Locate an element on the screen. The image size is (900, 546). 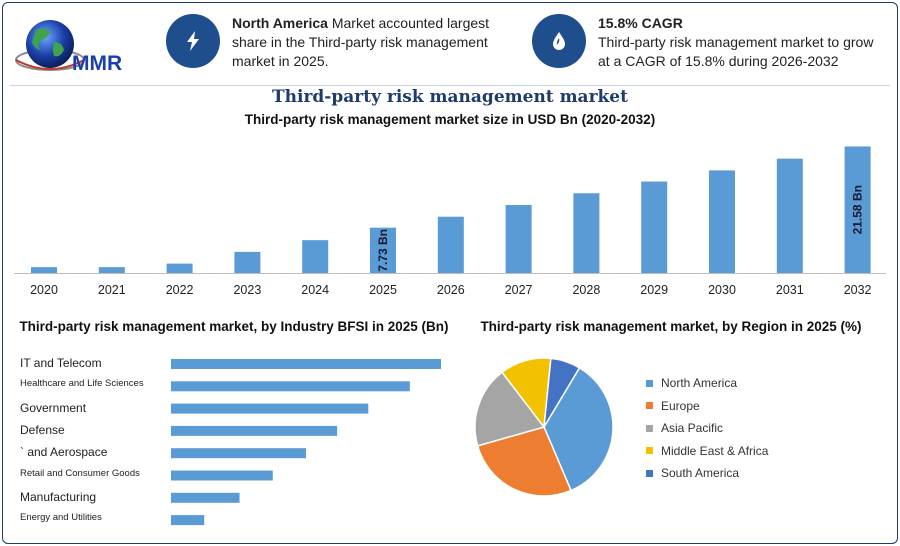
lightning-icon is located at coordinates (193, 41).